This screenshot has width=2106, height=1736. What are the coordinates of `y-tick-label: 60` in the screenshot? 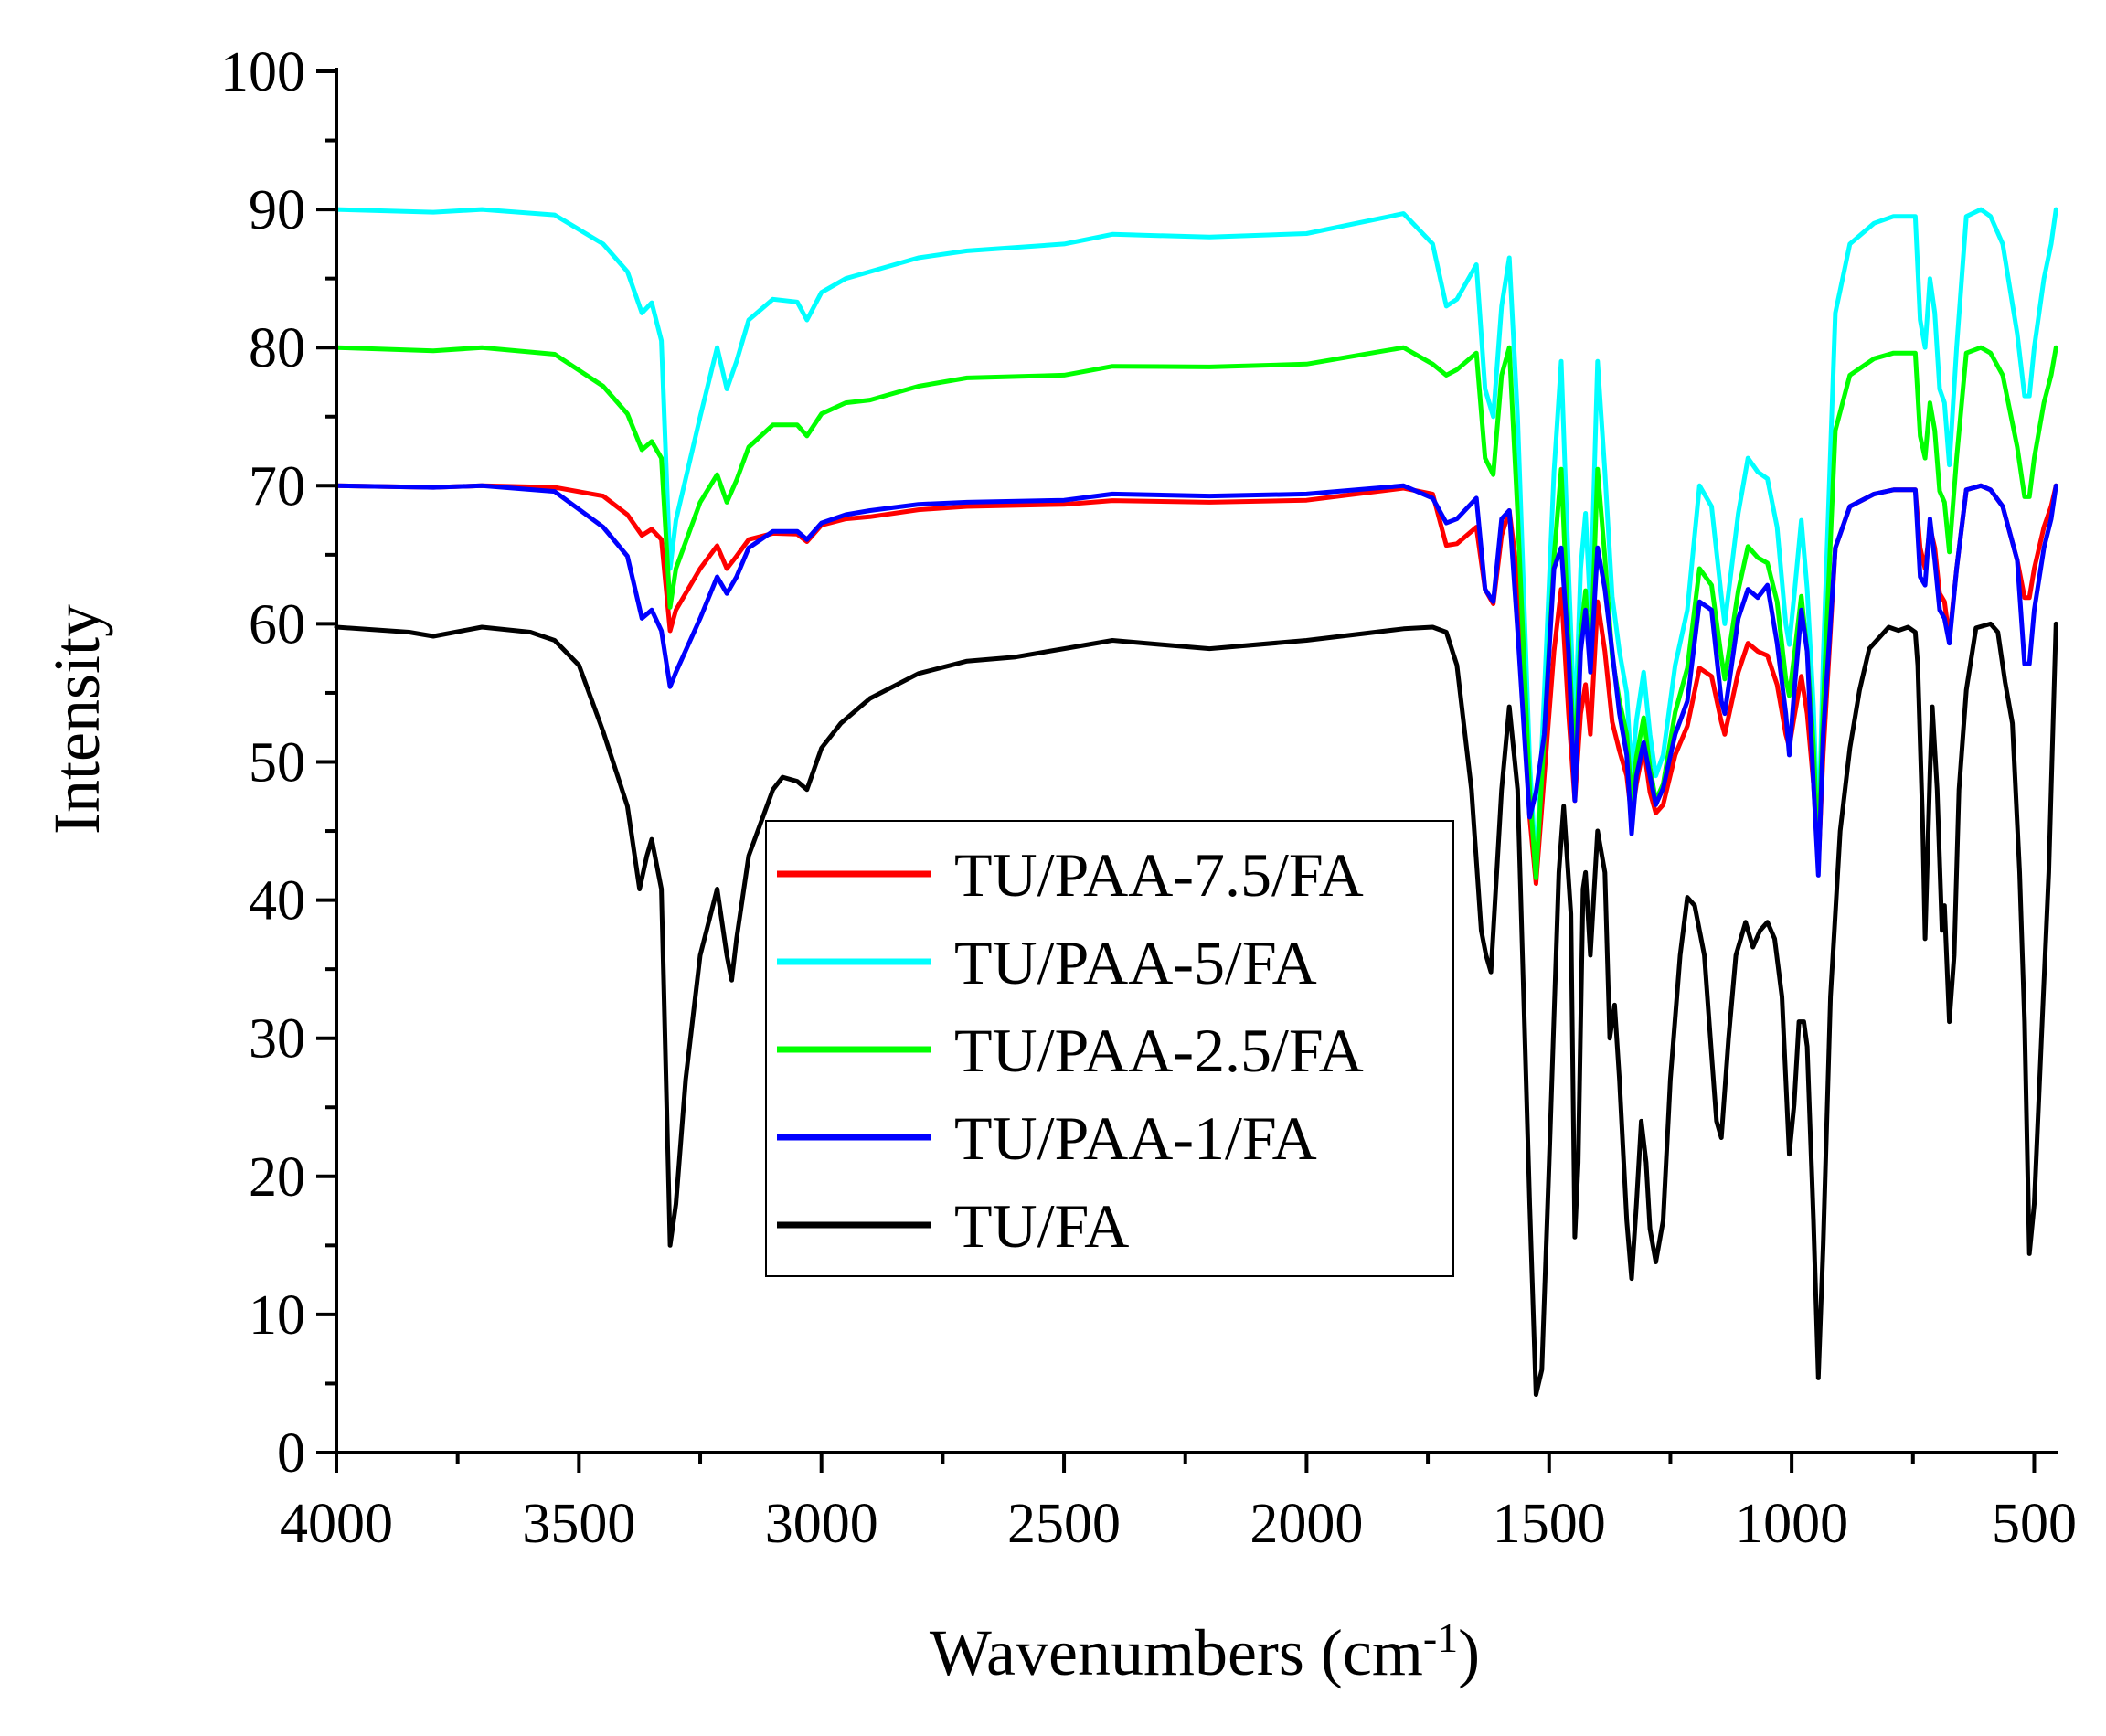 It's located at (277, 624).